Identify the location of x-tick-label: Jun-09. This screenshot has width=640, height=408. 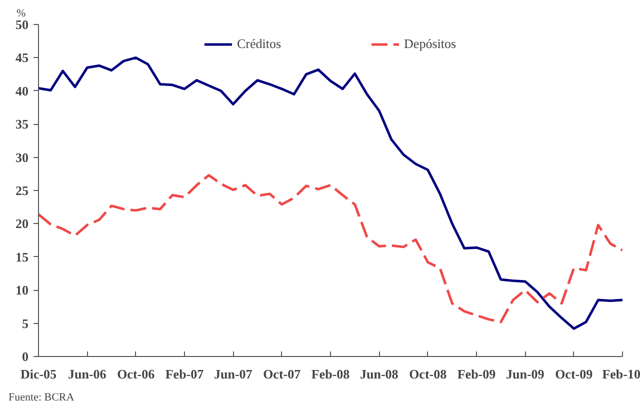
(525, 374).